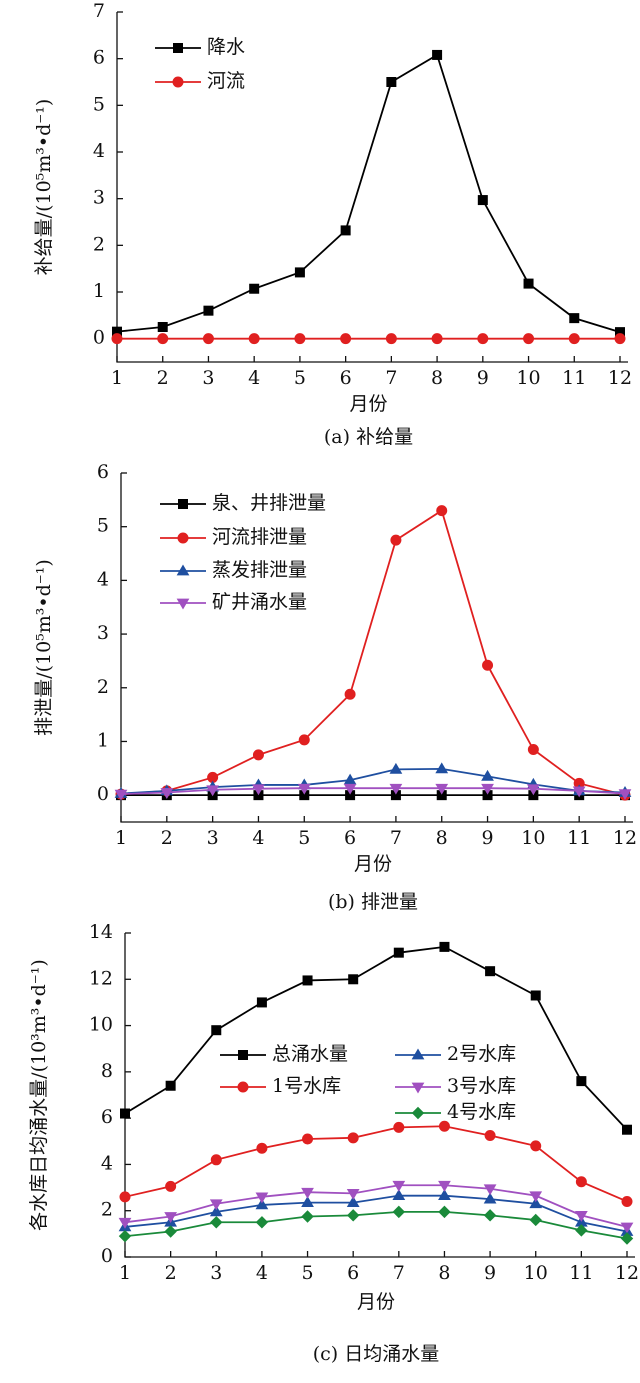 This screenshot has height=1383, width=640. What do you see at coordinates (99, 151) in the screenshot?
I see `y-tick-label: 4` at bounding box center [99, 151].